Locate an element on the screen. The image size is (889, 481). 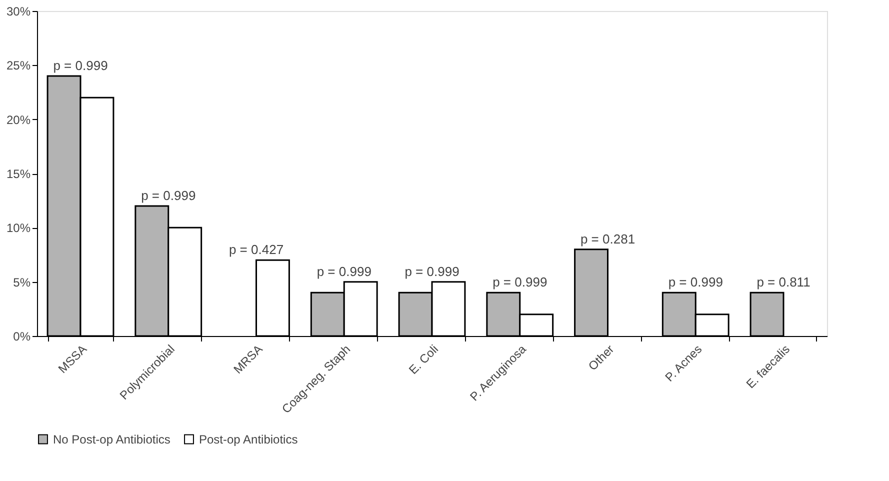
annotation: p = 0.281 is located at coordinates (608, 238).